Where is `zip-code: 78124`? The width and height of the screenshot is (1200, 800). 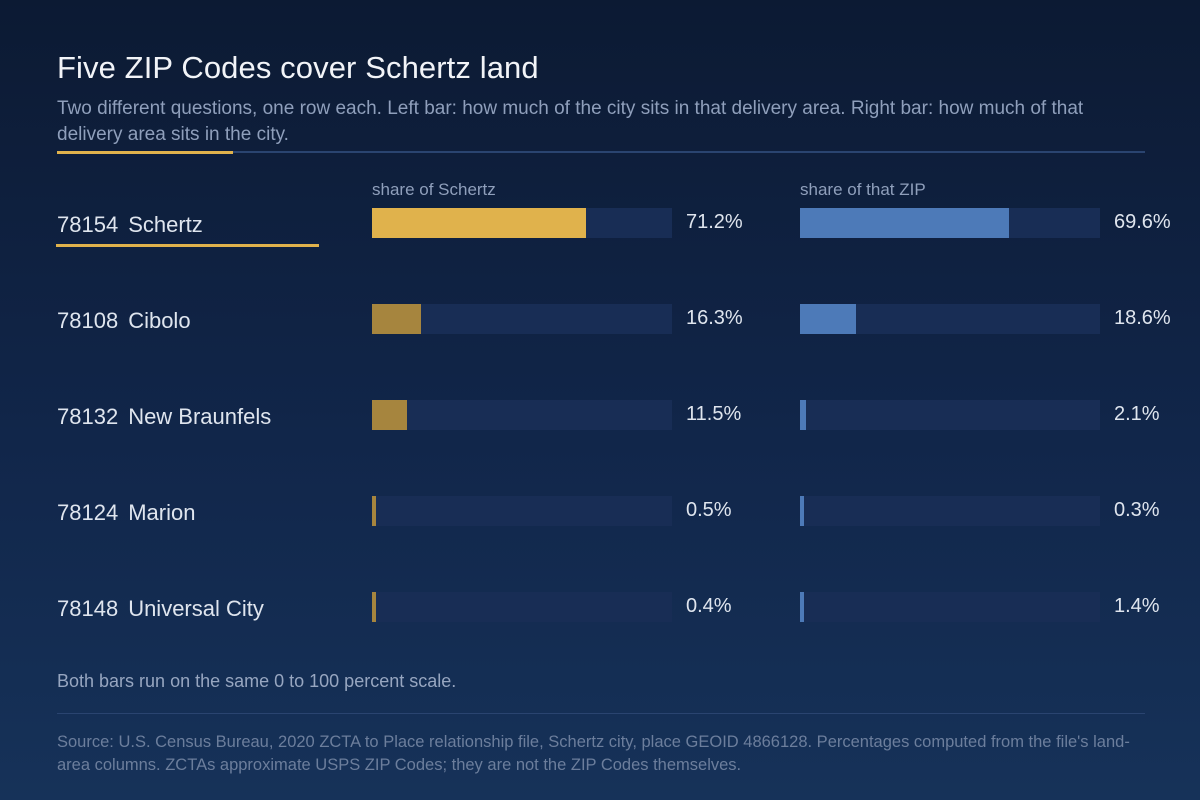
zip-code: 78124 is located at coordinates (88, 512).